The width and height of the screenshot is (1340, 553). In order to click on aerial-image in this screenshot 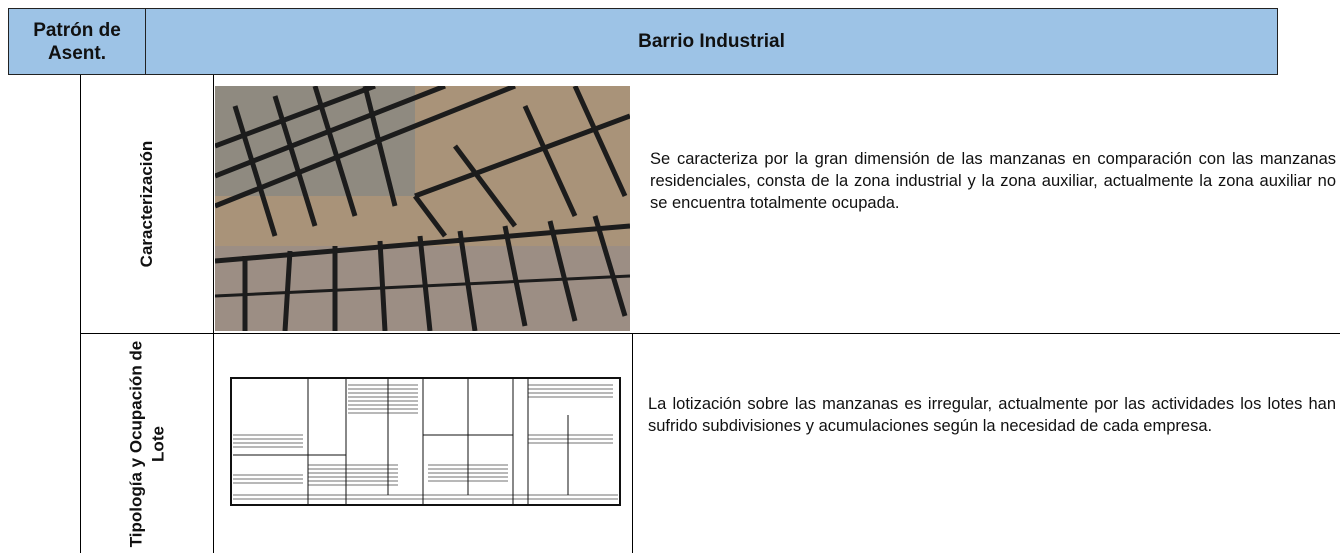, I will do `click(422, 208)`.